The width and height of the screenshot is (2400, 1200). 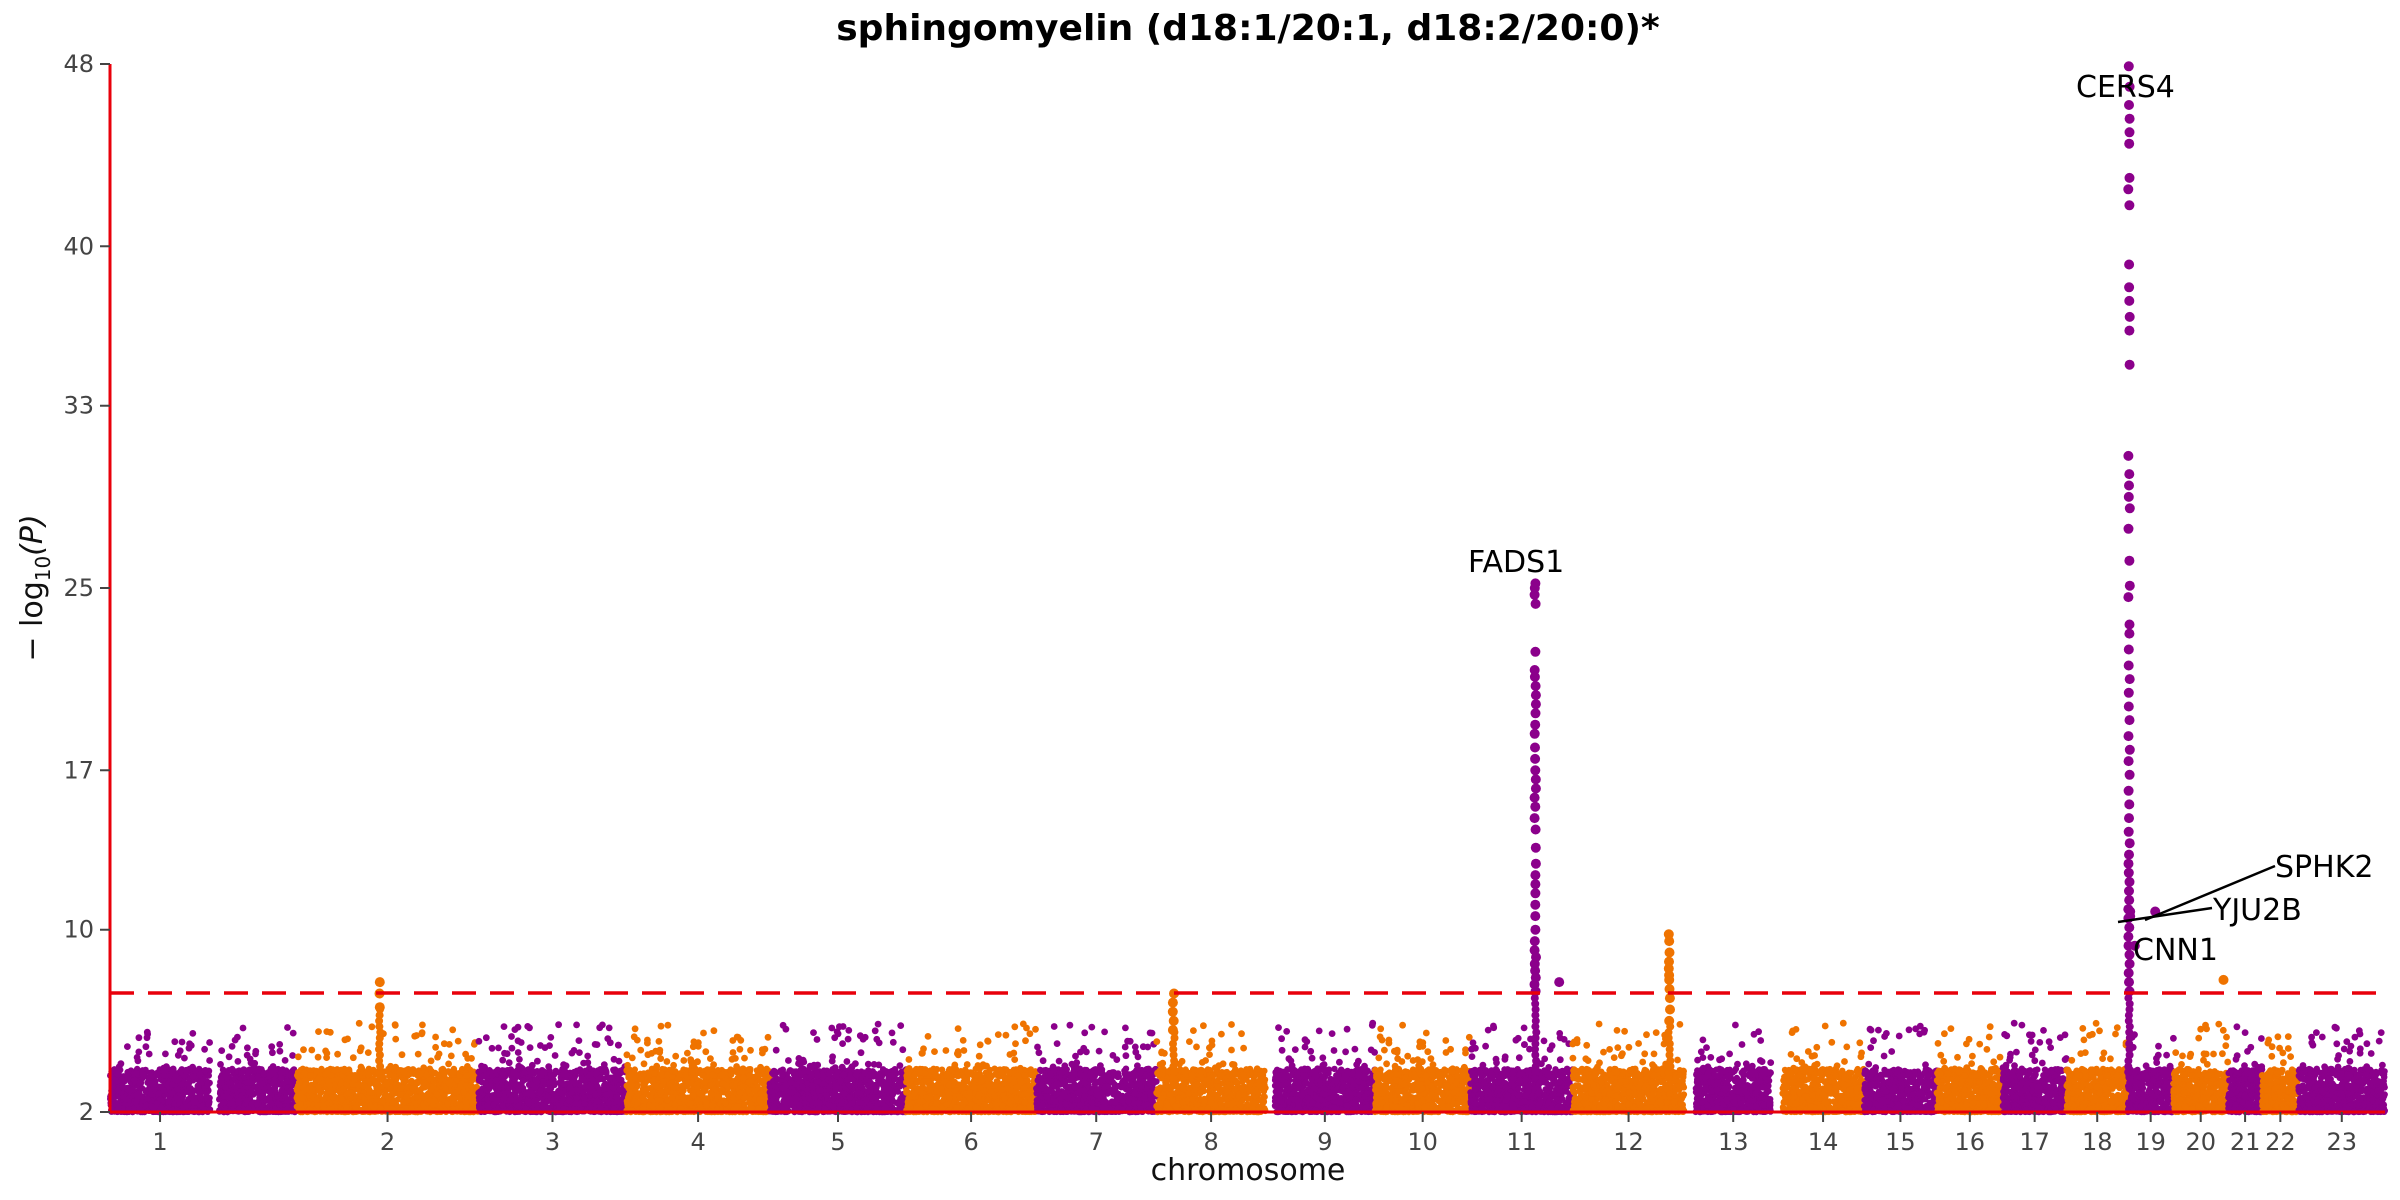 What do you see at coordinates (1248, 28) in the screenshot?
I see `chart-title: sphingomyelin (d18:1/20:1, d18:2/20:0)*` at bounding box center [1248, 28].